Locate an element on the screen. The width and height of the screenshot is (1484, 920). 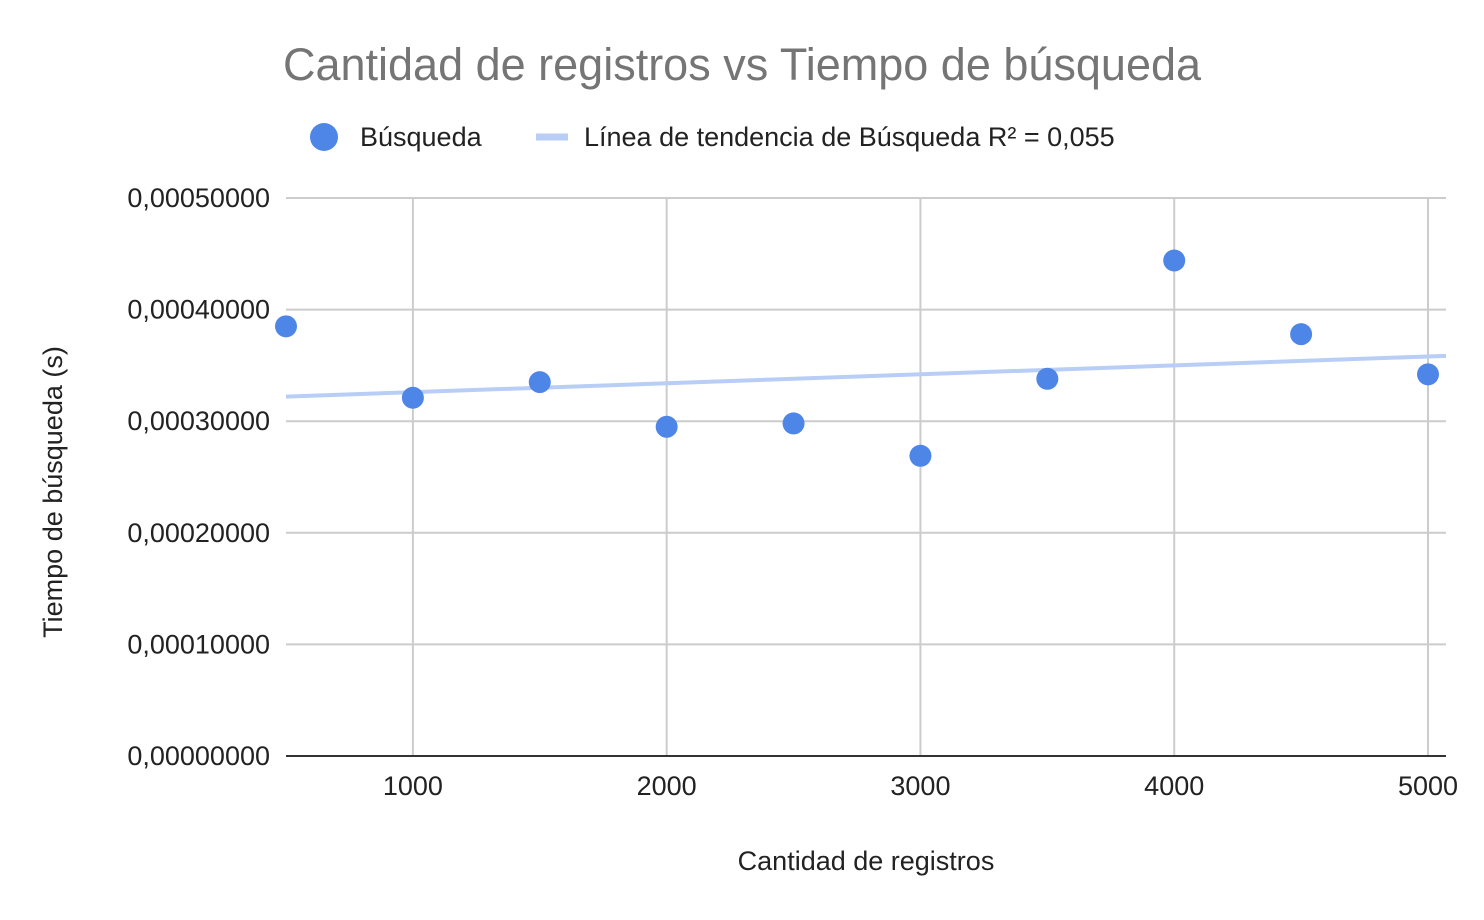
y-tick-label: 0,00020000 is located at coordinates (198, 533).